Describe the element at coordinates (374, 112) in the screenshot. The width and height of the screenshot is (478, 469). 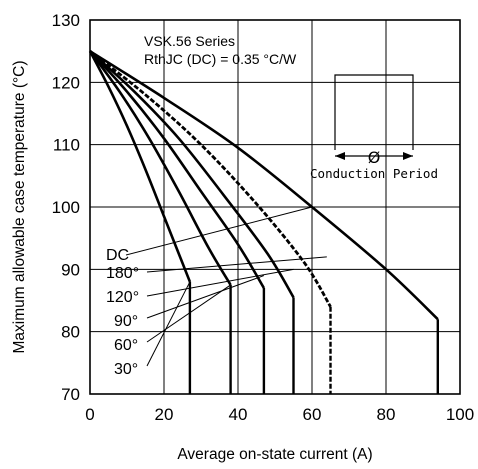
I see `conduction-waveform` at that location.